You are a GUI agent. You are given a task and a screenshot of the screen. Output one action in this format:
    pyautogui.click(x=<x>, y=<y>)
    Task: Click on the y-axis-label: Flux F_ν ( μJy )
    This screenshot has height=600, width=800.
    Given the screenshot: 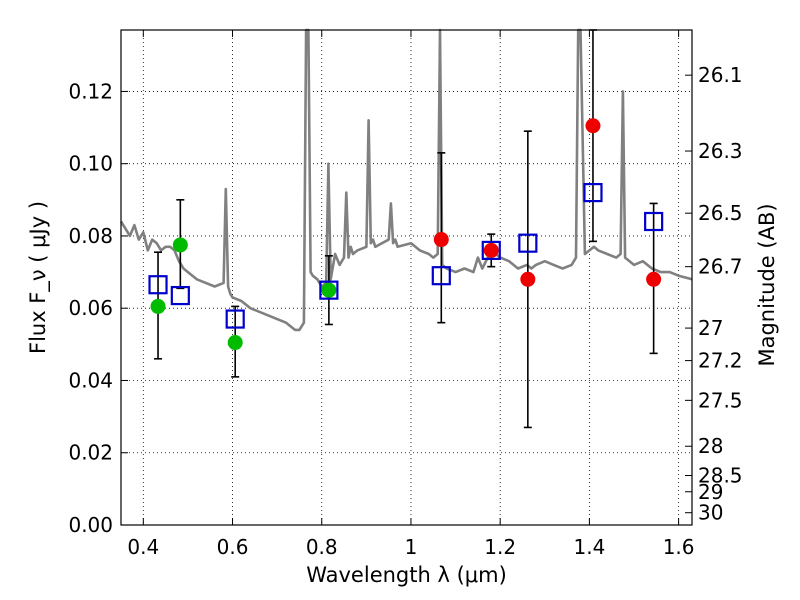 What is the action you would take?
    pyautogui.click(x=38, y=277)
    